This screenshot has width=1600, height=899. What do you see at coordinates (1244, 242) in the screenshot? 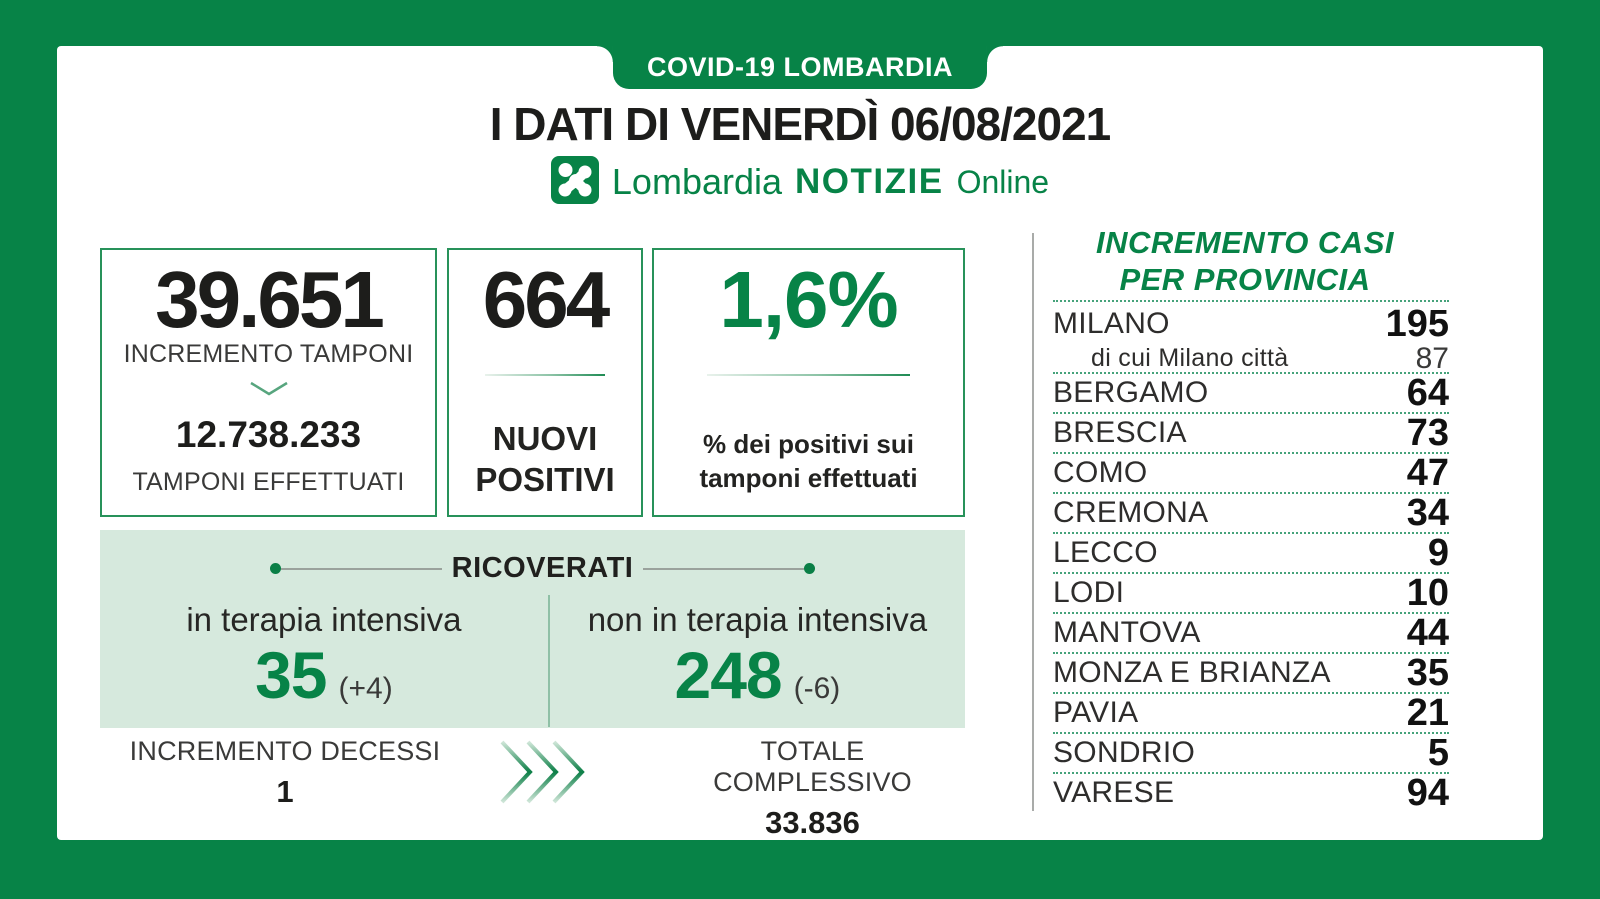
I see `province-title-line1: INCREMENTO CASI` at bounding box center [1244, 242].